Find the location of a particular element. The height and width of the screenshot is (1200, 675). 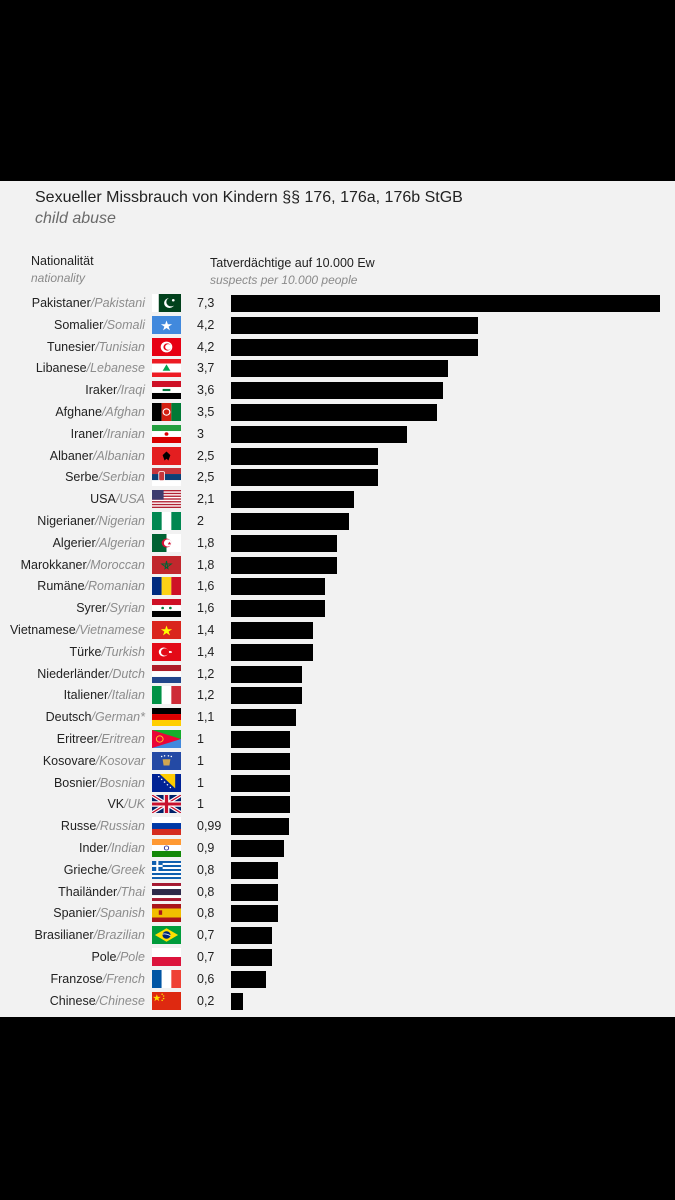

value-label: 2,5 is located at coordinates (206, 477).